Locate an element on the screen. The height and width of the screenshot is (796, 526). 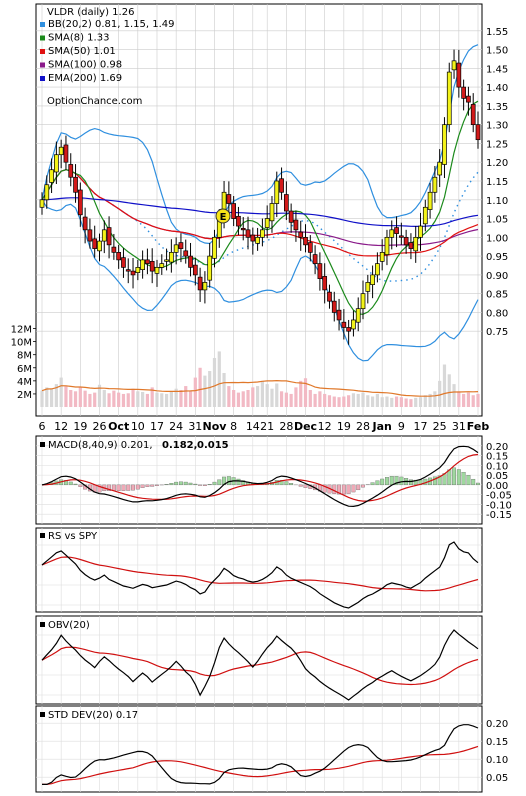
stddev-tick-label: 0.15 is located at coordinates (497, 742).